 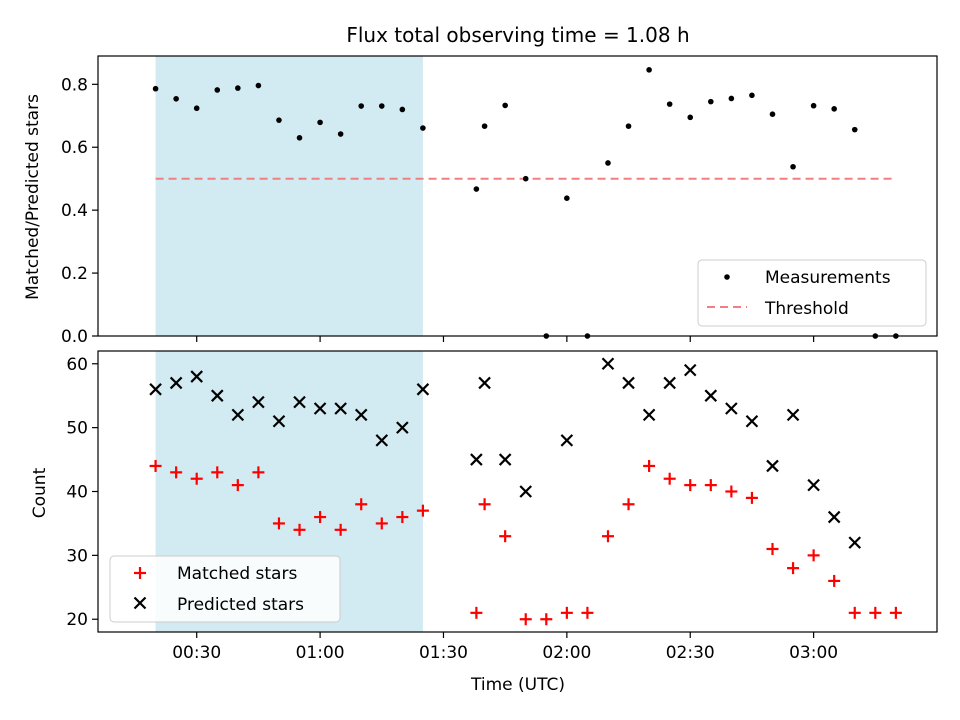 I want to click on y-tick-label: 0.6, so click(x=74, y=148).